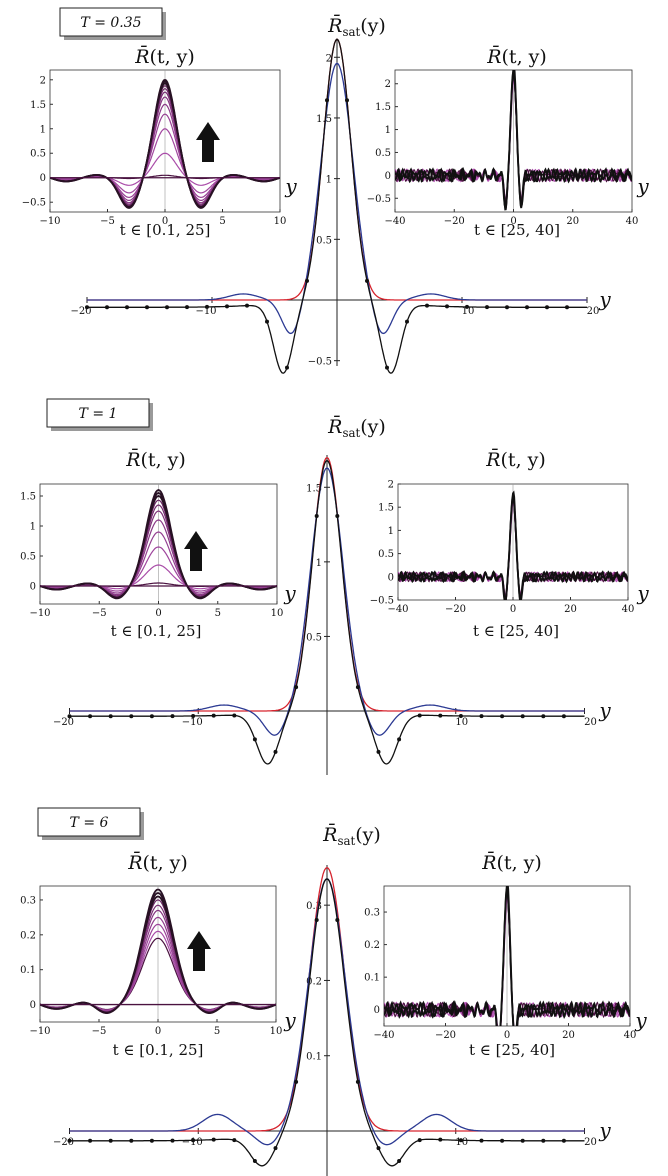 The height and width of the screenshot is (1176, 668). What do you see at coordinates (445, 1035) in the screenshot?
I see `right-x-tick-label: −20` at bounding box center [445, 1035].